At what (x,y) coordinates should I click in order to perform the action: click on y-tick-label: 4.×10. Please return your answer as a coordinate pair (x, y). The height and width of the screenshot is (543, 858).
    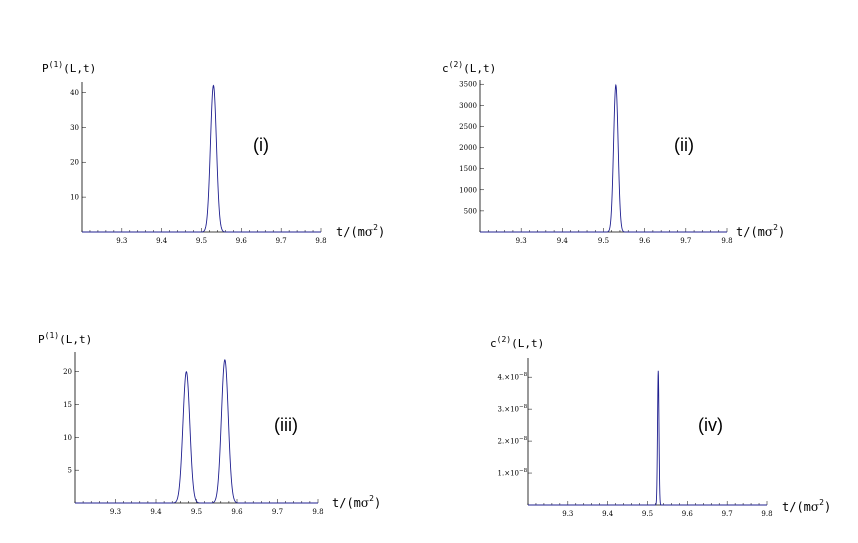
    Looking at the image, I should click on (508, 378).